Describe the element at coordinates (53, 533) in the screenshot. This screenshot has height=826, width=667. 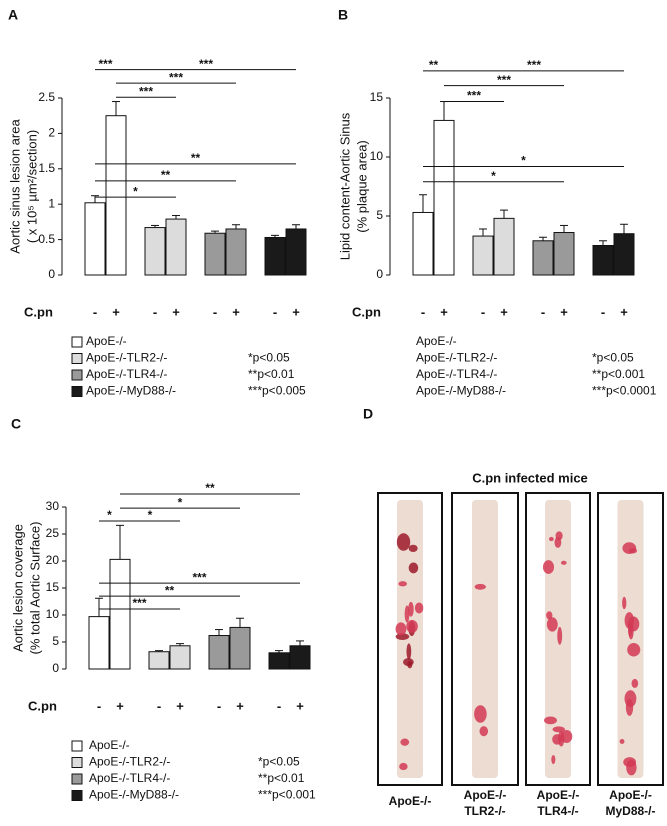
I see `y-tick-label: 25` at that location.